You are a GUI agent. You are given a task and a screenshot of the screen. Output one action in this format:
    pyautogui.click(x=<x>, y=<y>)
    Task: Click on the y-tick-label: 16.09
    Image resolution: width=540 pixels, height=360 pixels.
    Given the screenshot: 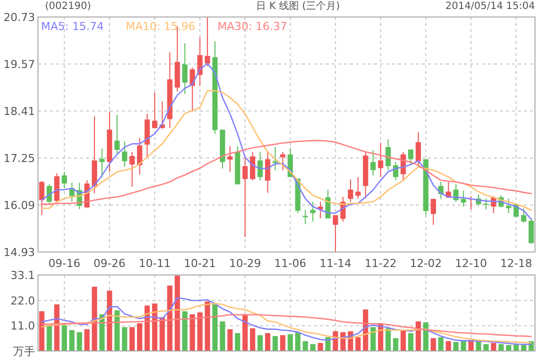 What is the action you would take?
    pyautogui.click(x=19, y=205)
    